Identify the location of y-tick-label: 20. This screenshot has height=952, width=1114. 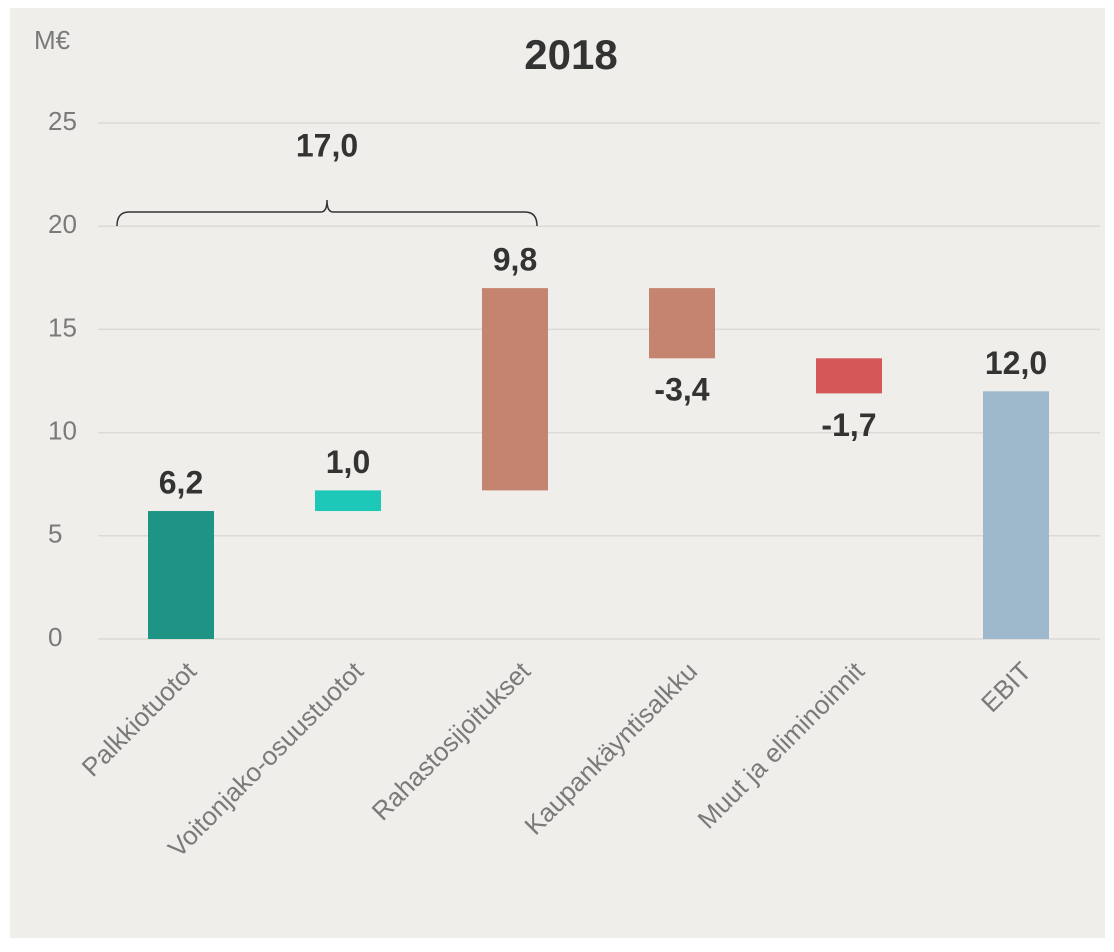
(62, 224).